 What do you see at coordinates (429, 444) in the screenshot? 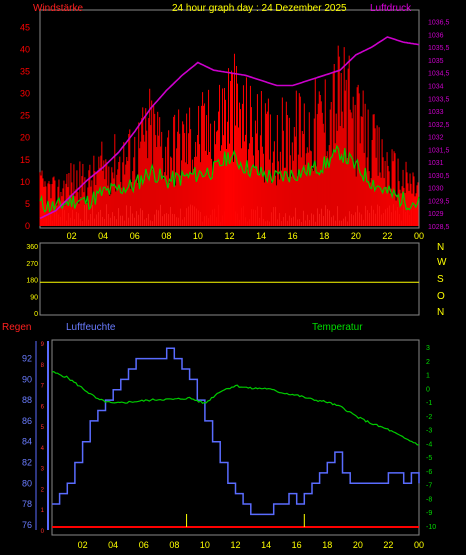
I see `temperature-tick-label: -4` at bounding box center [429, 444].